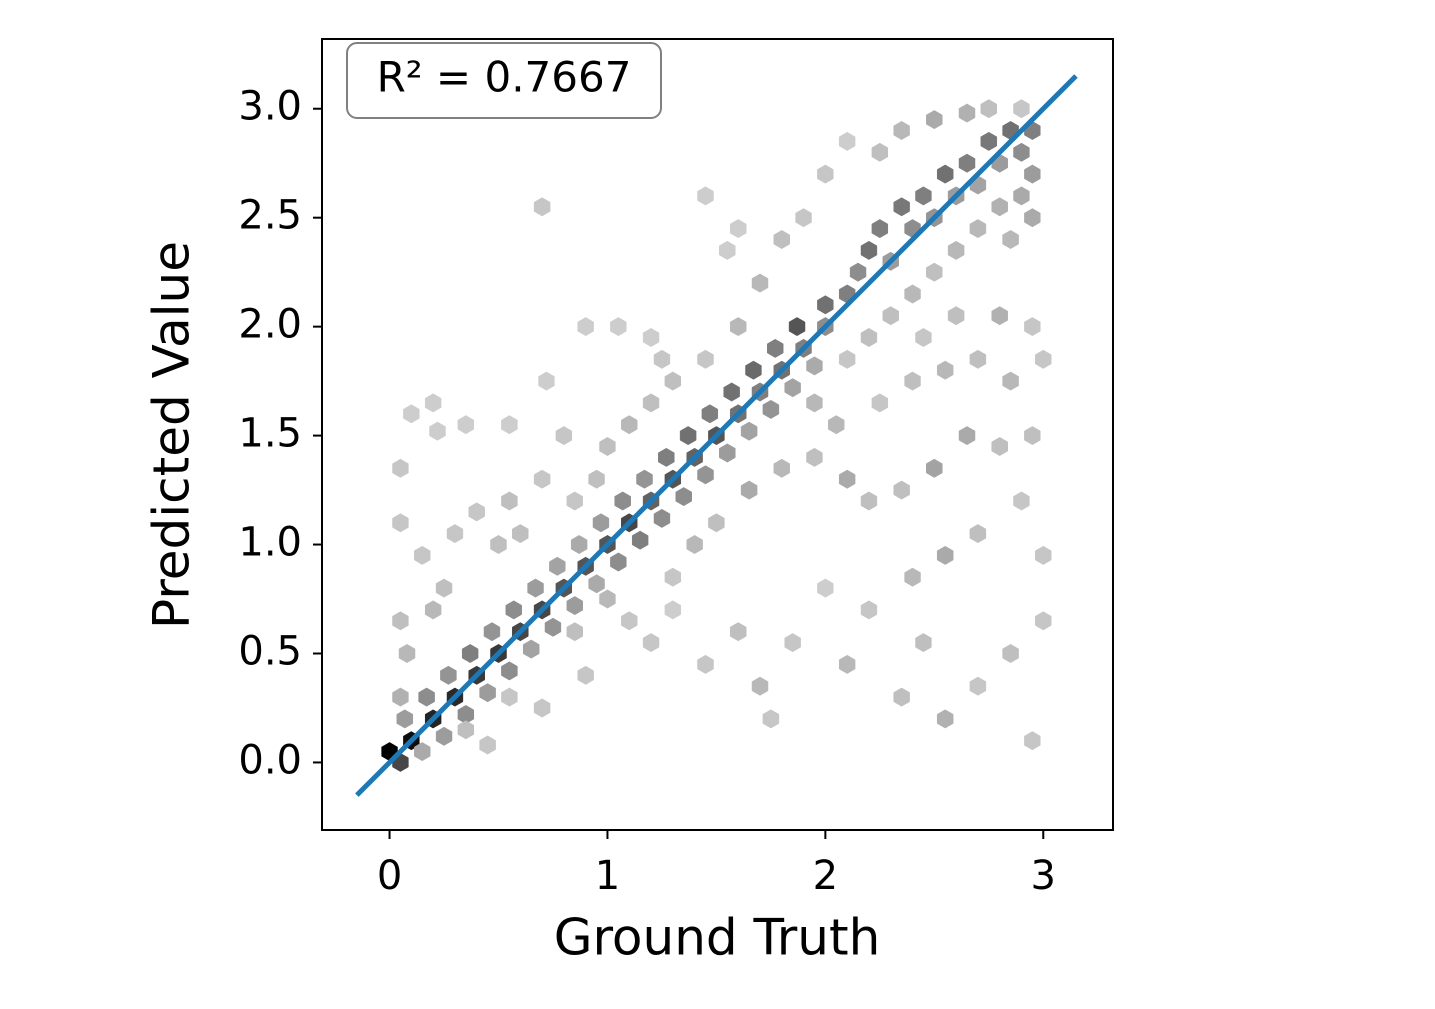 The height and width of the screenshot is (1009, 1435). I want to click on y-tick-label: 3.0, so click(270, 107).